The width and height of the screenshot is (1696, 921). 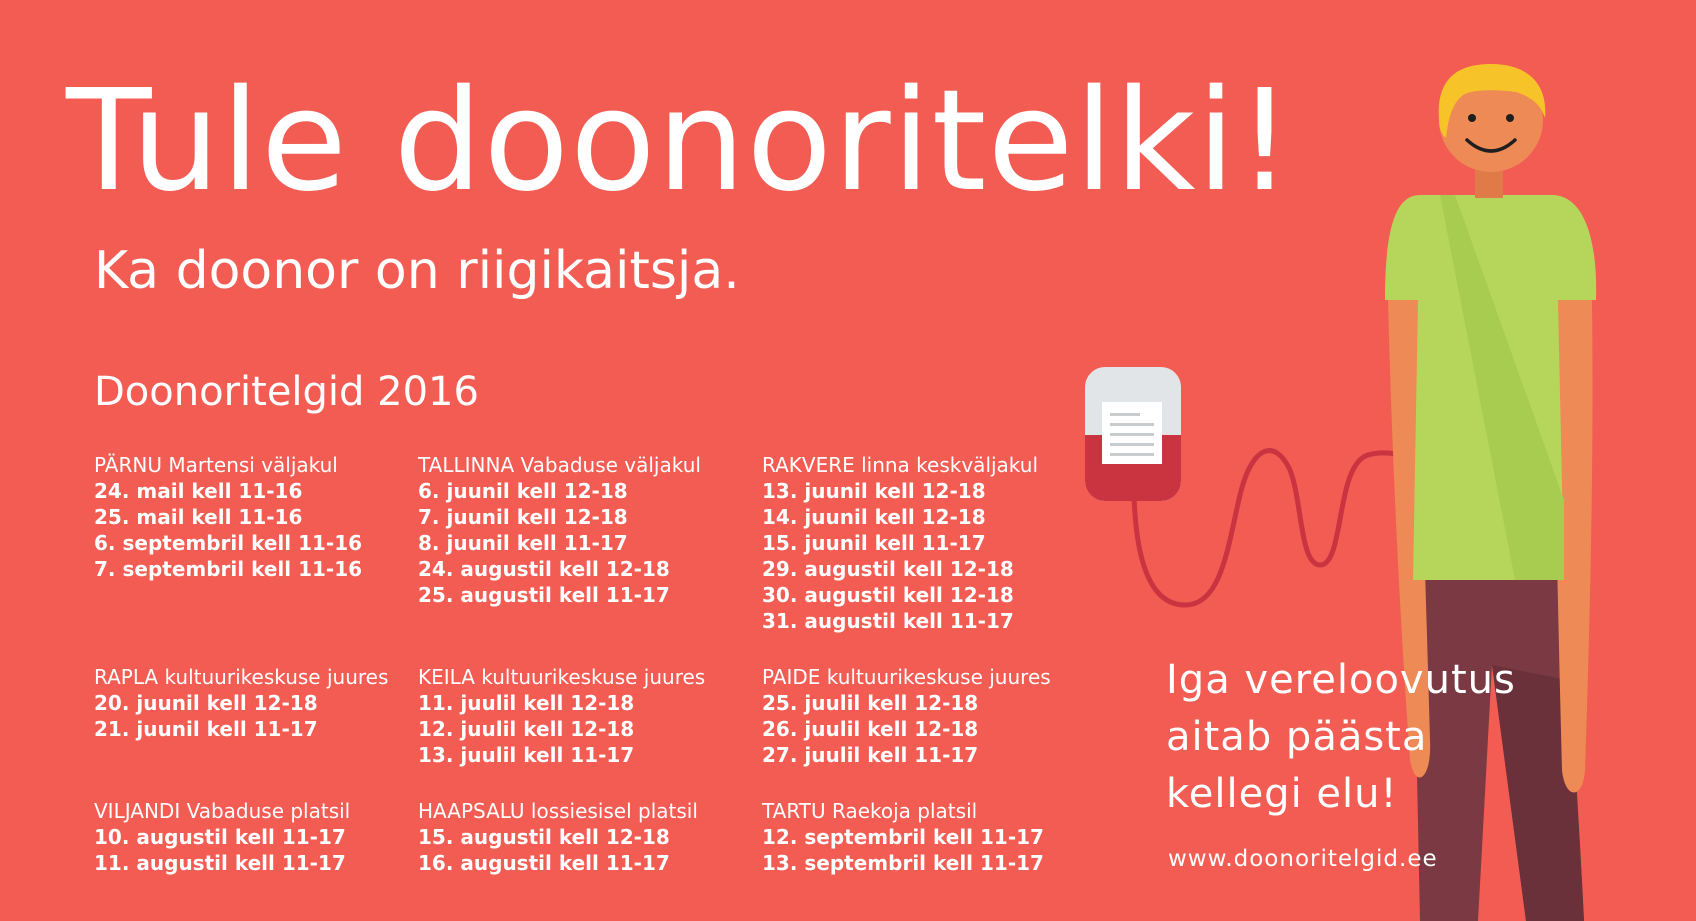 What do you see at coordinates (523, 491) in the screenshot?
I see `event-date: 6. juunil kell 12-18` at bounding box center [523, 491].